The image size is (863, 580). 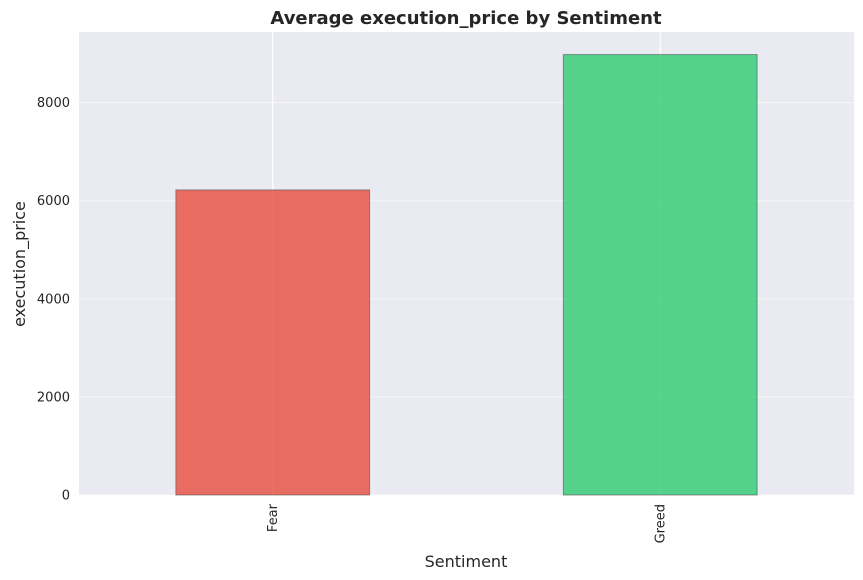 I want to click on x-tick-label: Greed, so click(x=660, y=523).